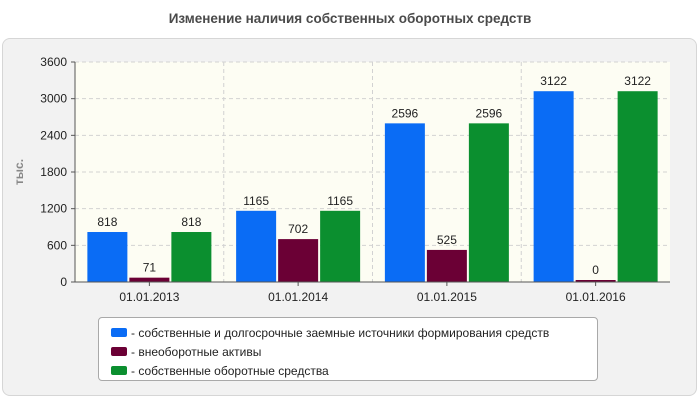 This screenshot has width=700, height=400. Describe the element at coordinates (354, 370) in the screenshot. I see `legend-item-working-capital: - собственные оборотные средства` at that location.